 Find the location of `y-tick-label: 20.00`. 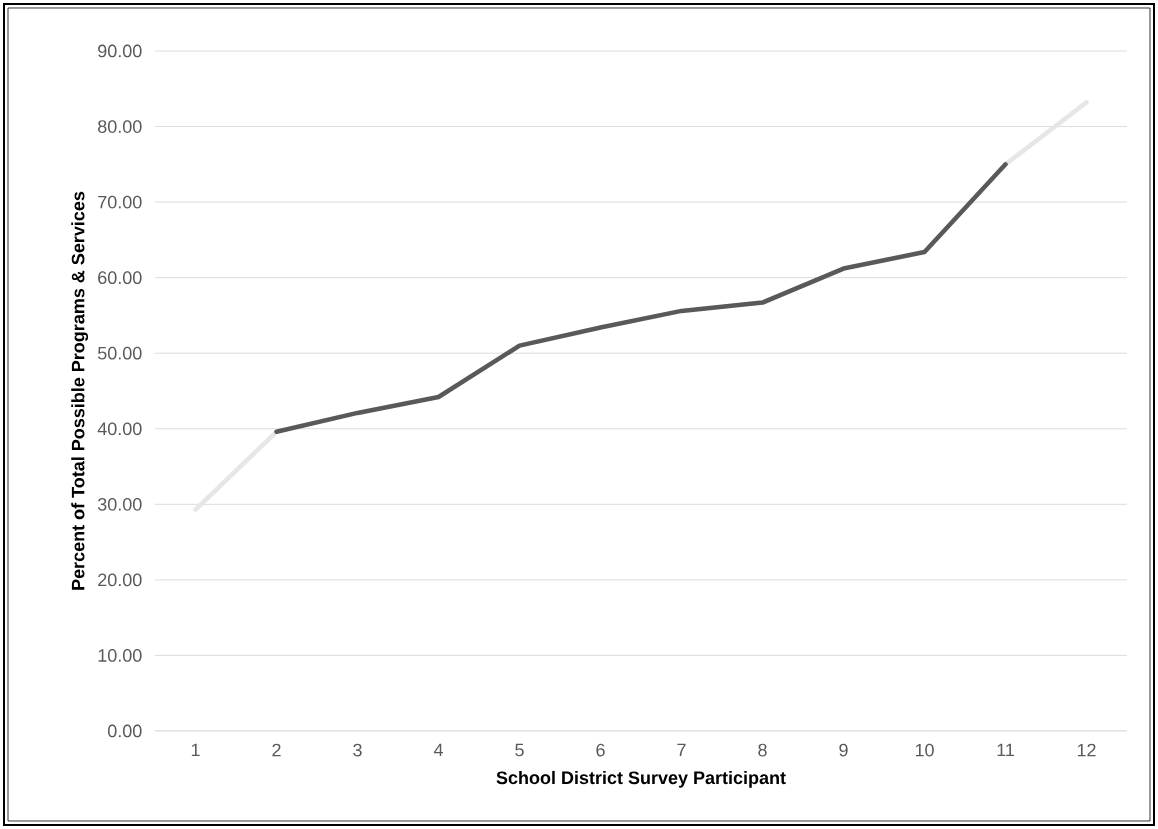

y-tick-label: 20.00 is located at coordinates (120, 580).